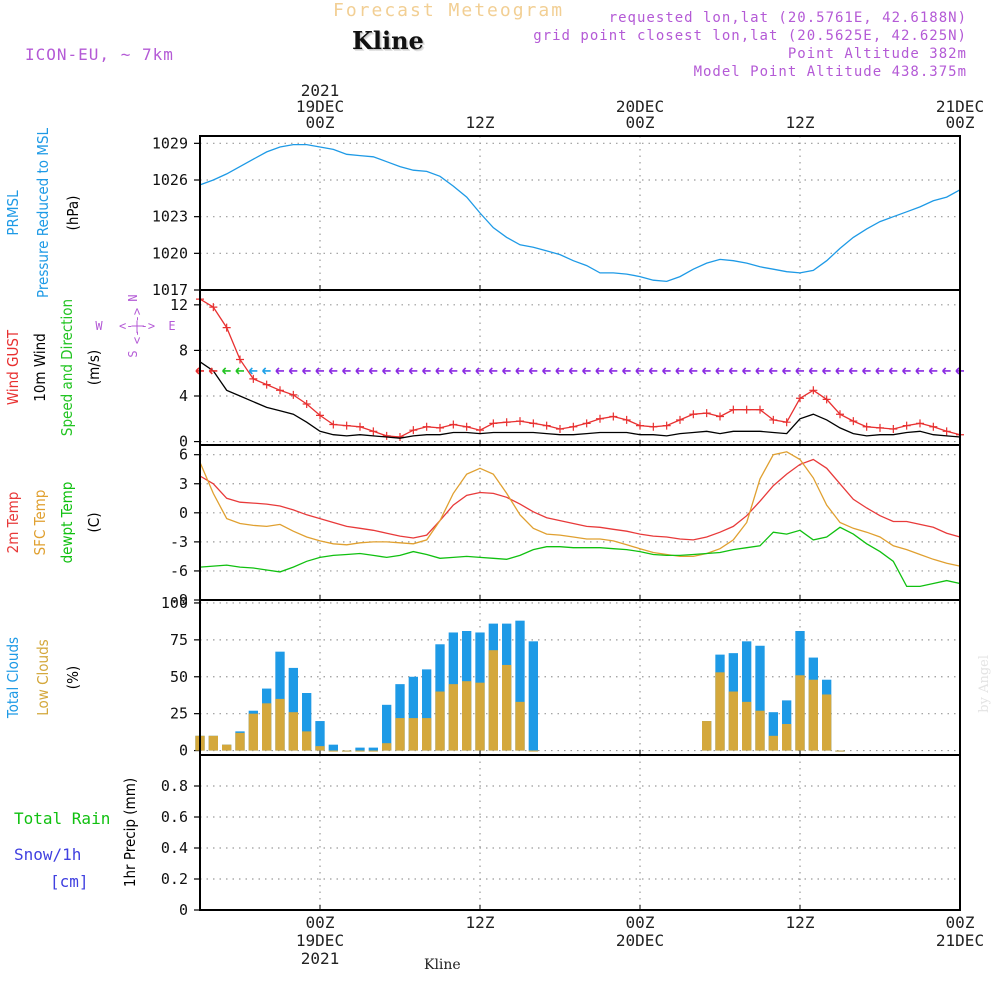  Describe the element at coordinates (67, 523) in the screenshot. I see `temperature-axis-label: dewpt Temp` at that location.